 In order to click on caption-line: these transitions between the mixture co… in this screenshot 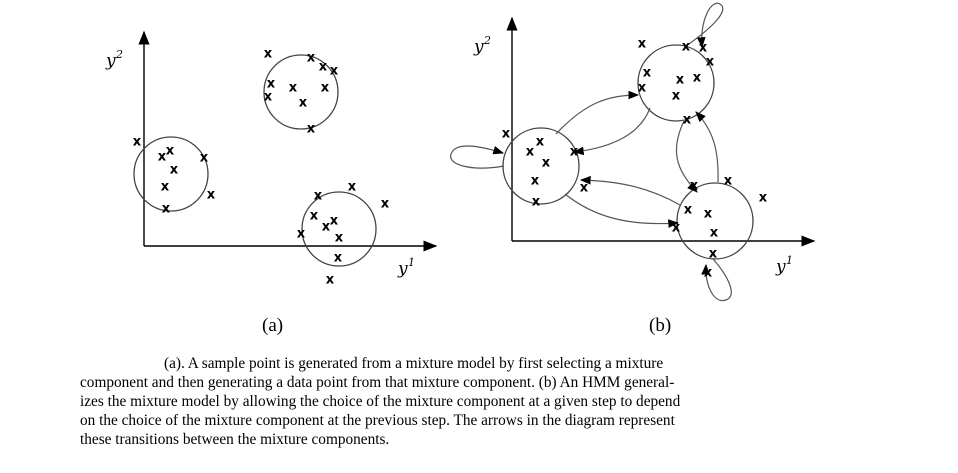, I will do `click(235, 439)`.